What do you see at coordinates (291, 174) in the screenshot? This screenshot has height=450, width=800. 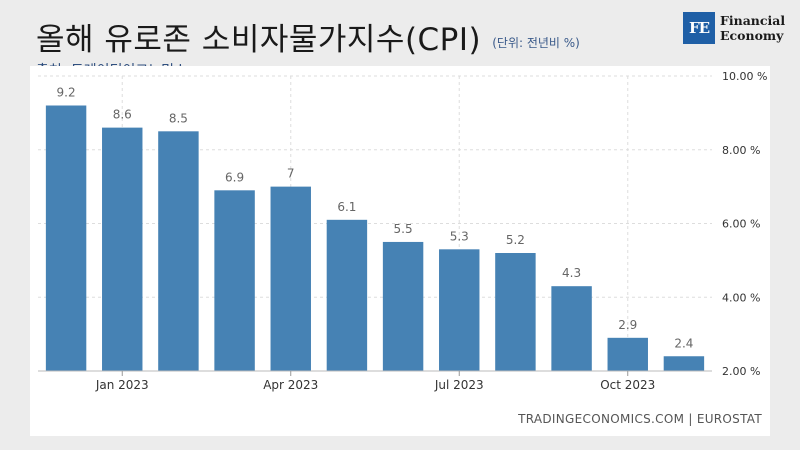 I see `data-label: 7` at bounding box center [291, 174].